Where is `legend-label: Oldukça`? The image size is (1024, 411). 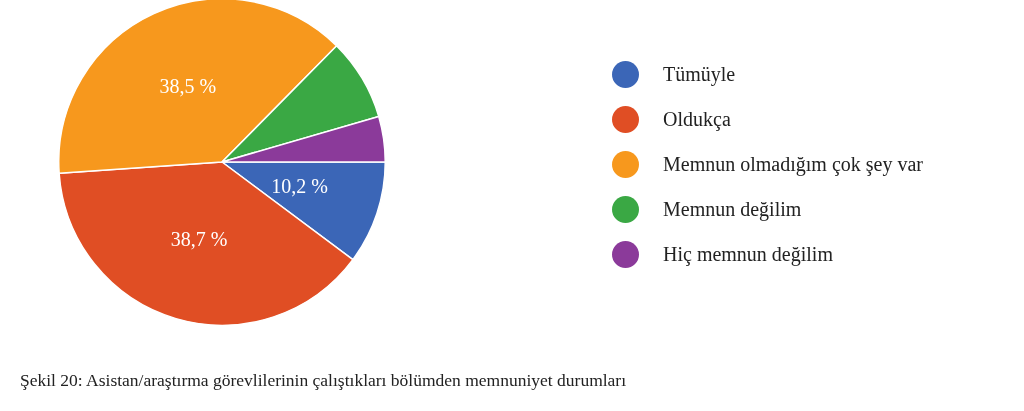 legend-label: Oldukça is located at coordinates (697, 119).